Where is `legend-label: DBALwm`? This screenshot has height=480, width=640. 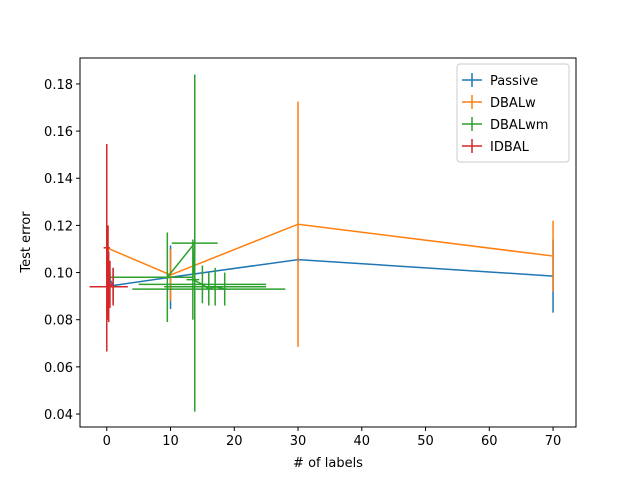 legend-label: DBALwm is located at coordinates (519, 125).